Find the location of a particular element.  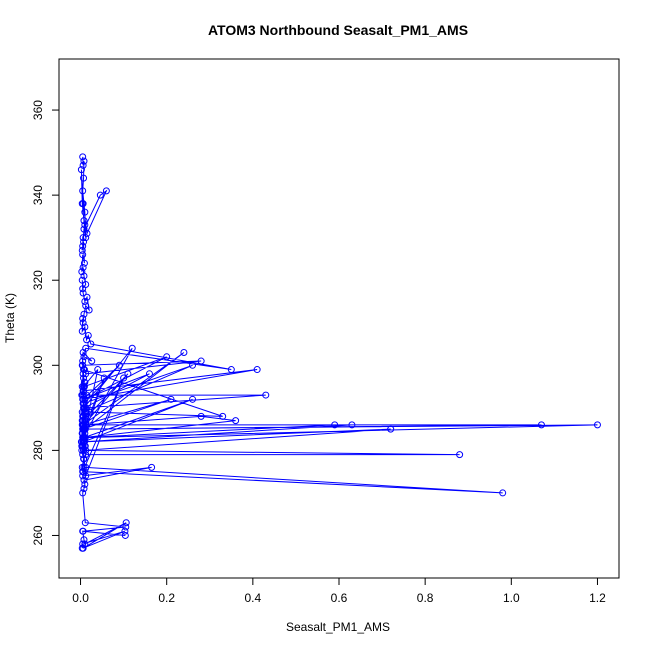

y-tick-label: 340 is located at coordinates (38, 195).